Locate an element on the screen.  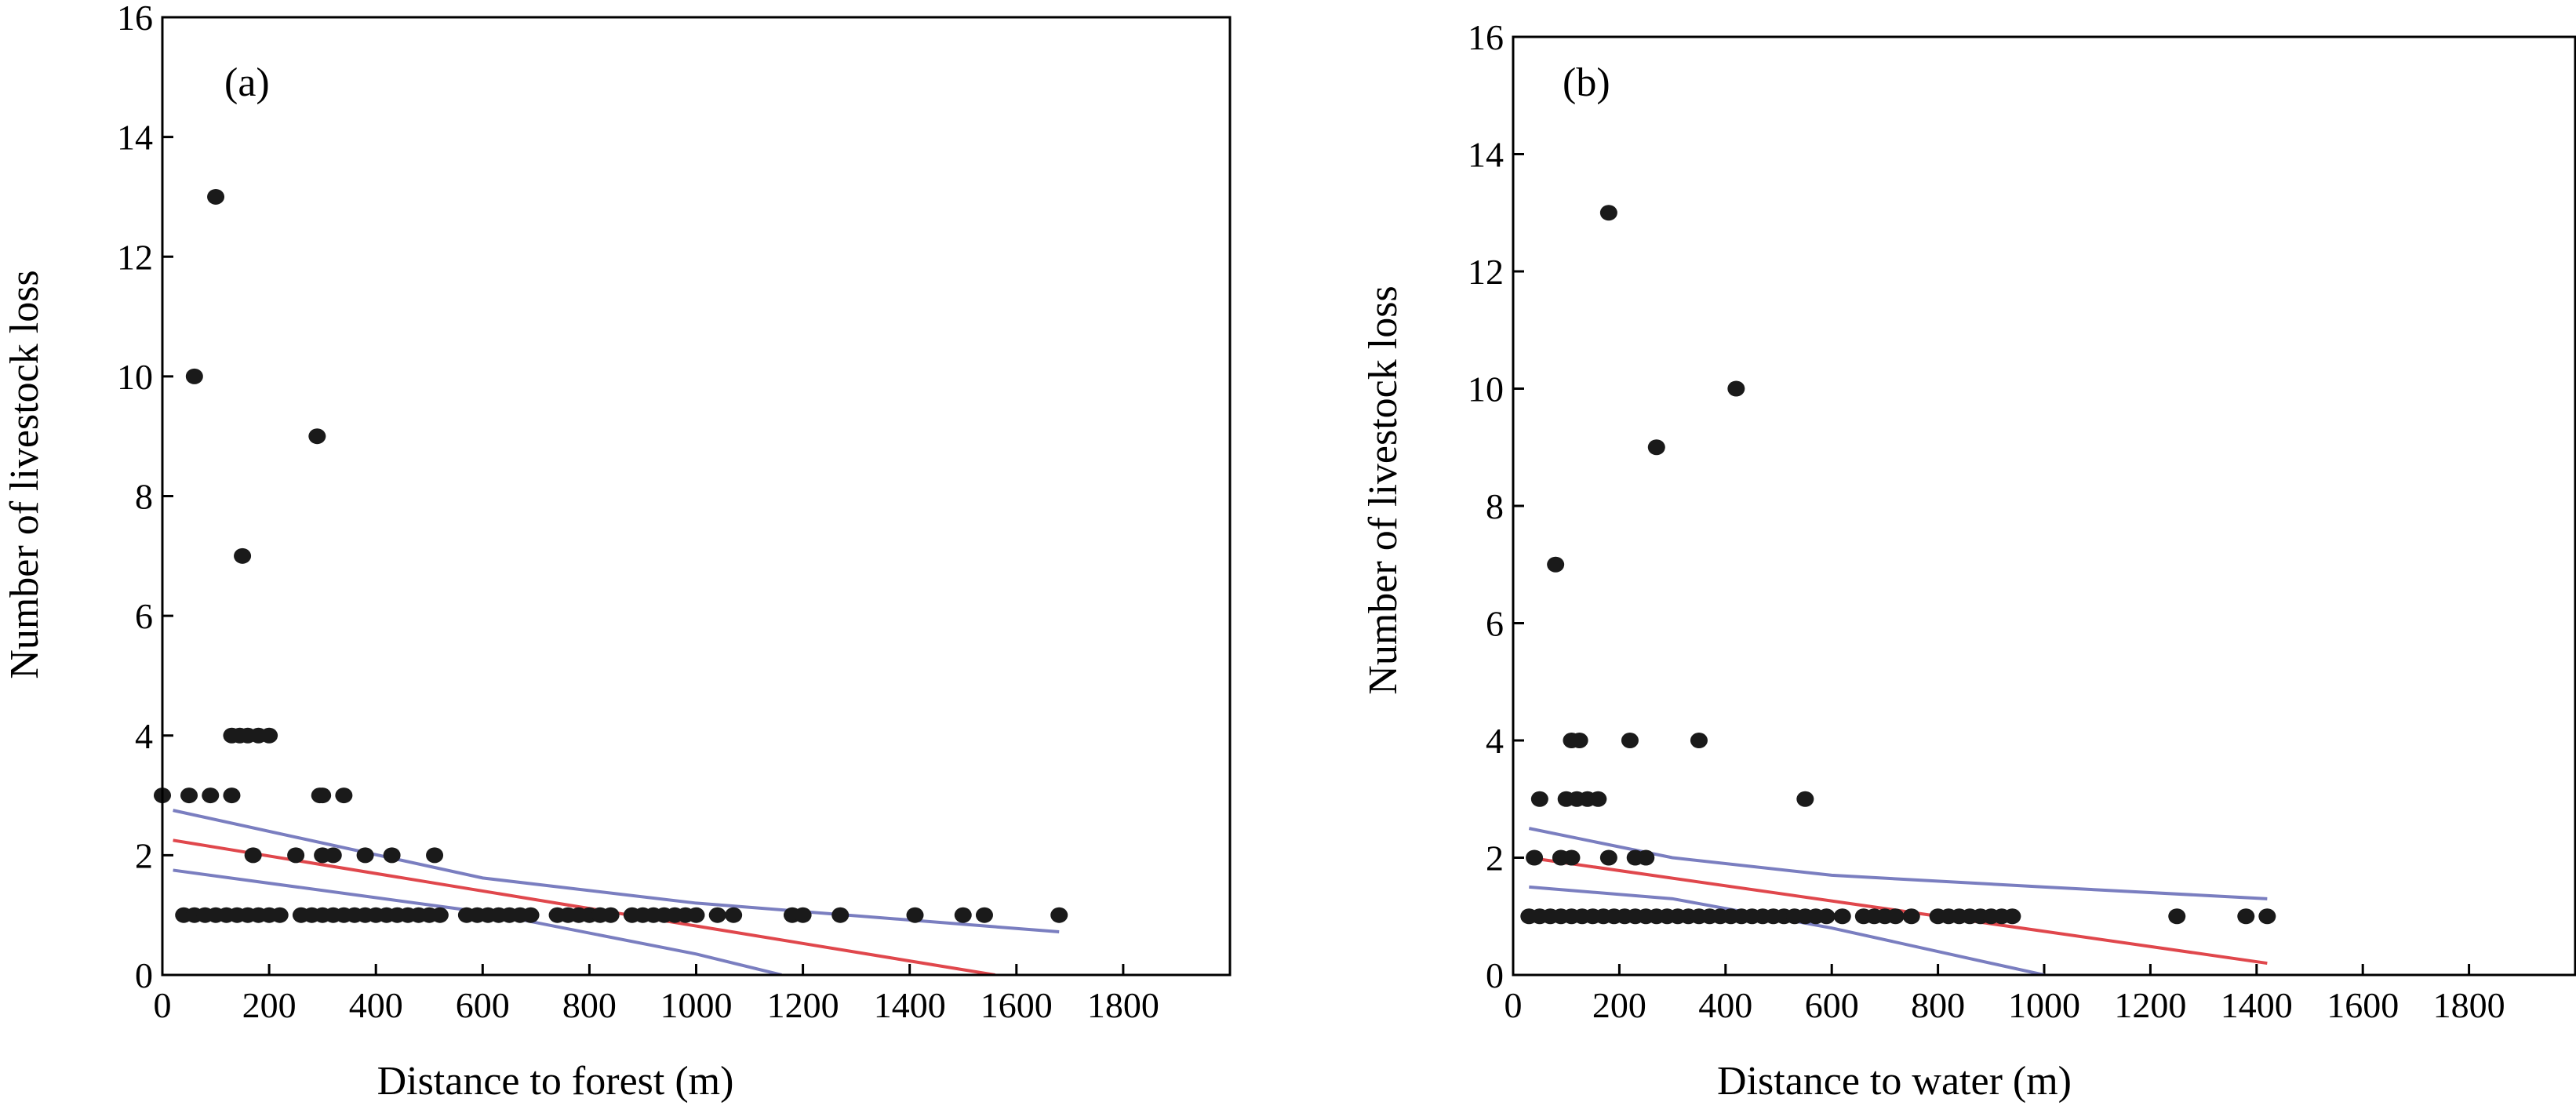
x-tick-label-b: 600 is located at coordinates (1832, 1005).